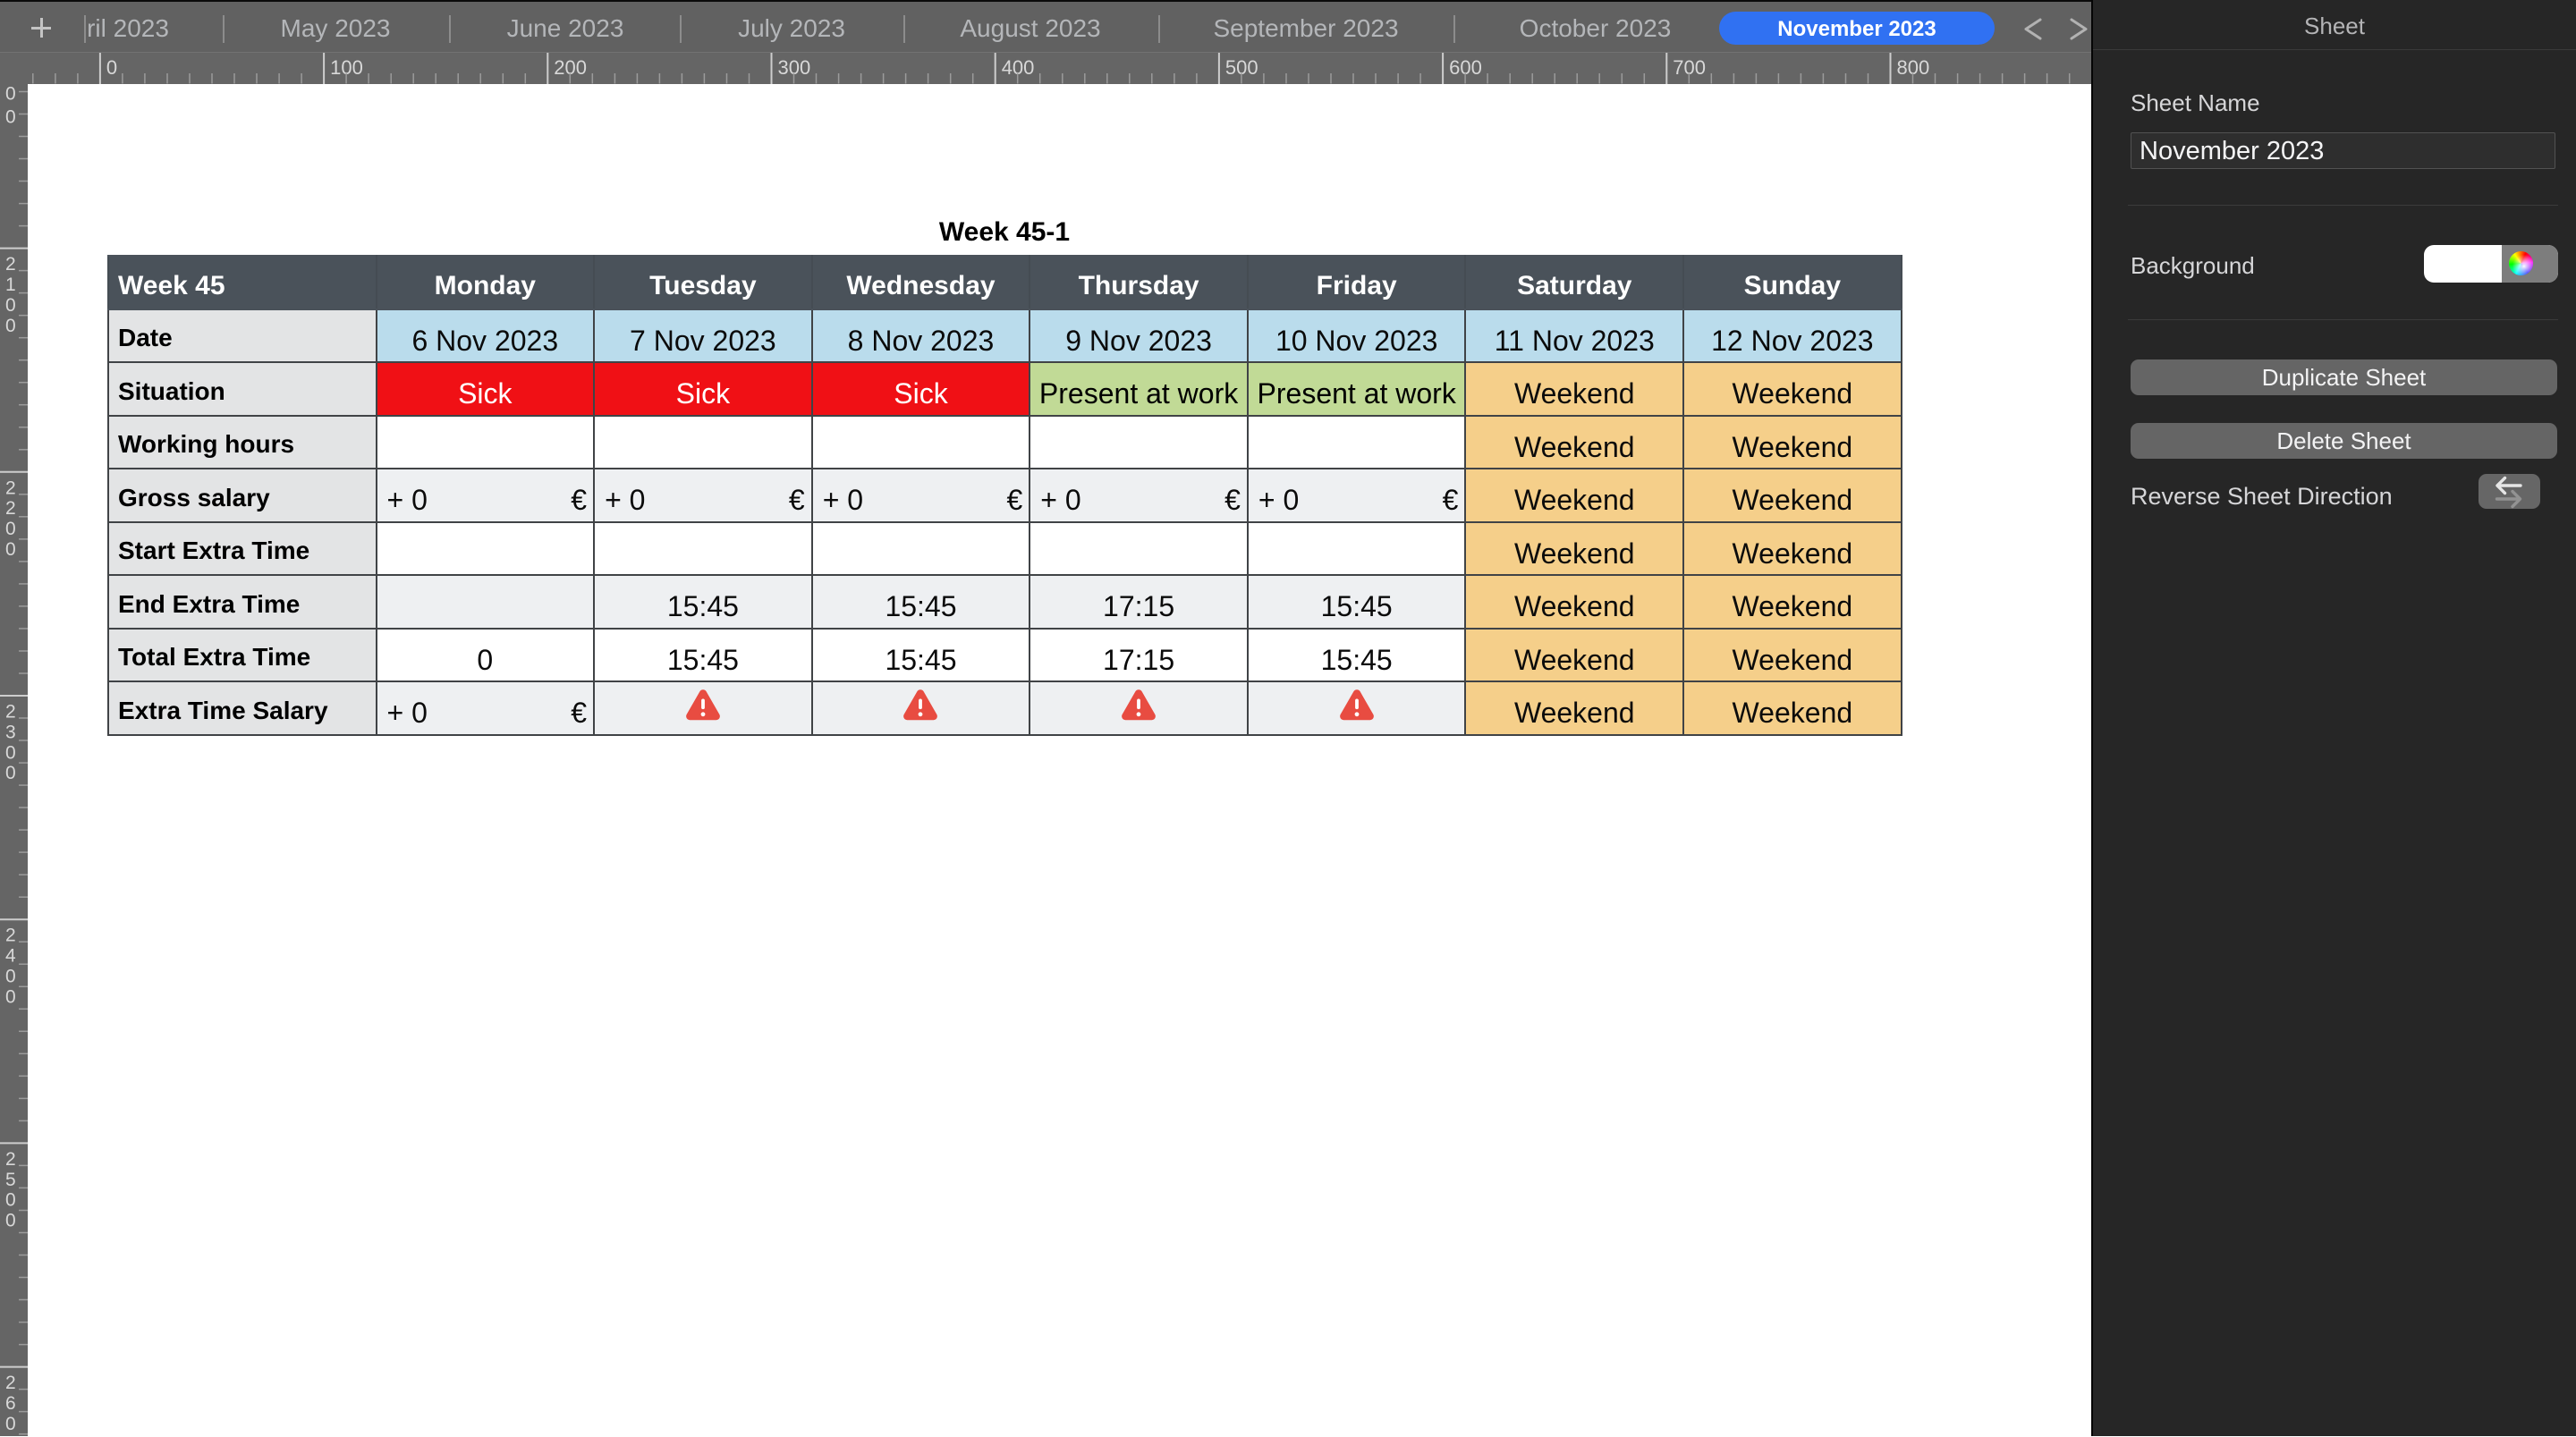 Image resolution: width=2576 pixels, height=1437 pixels. I want to click on svg-text: 4, so click(10, 956).